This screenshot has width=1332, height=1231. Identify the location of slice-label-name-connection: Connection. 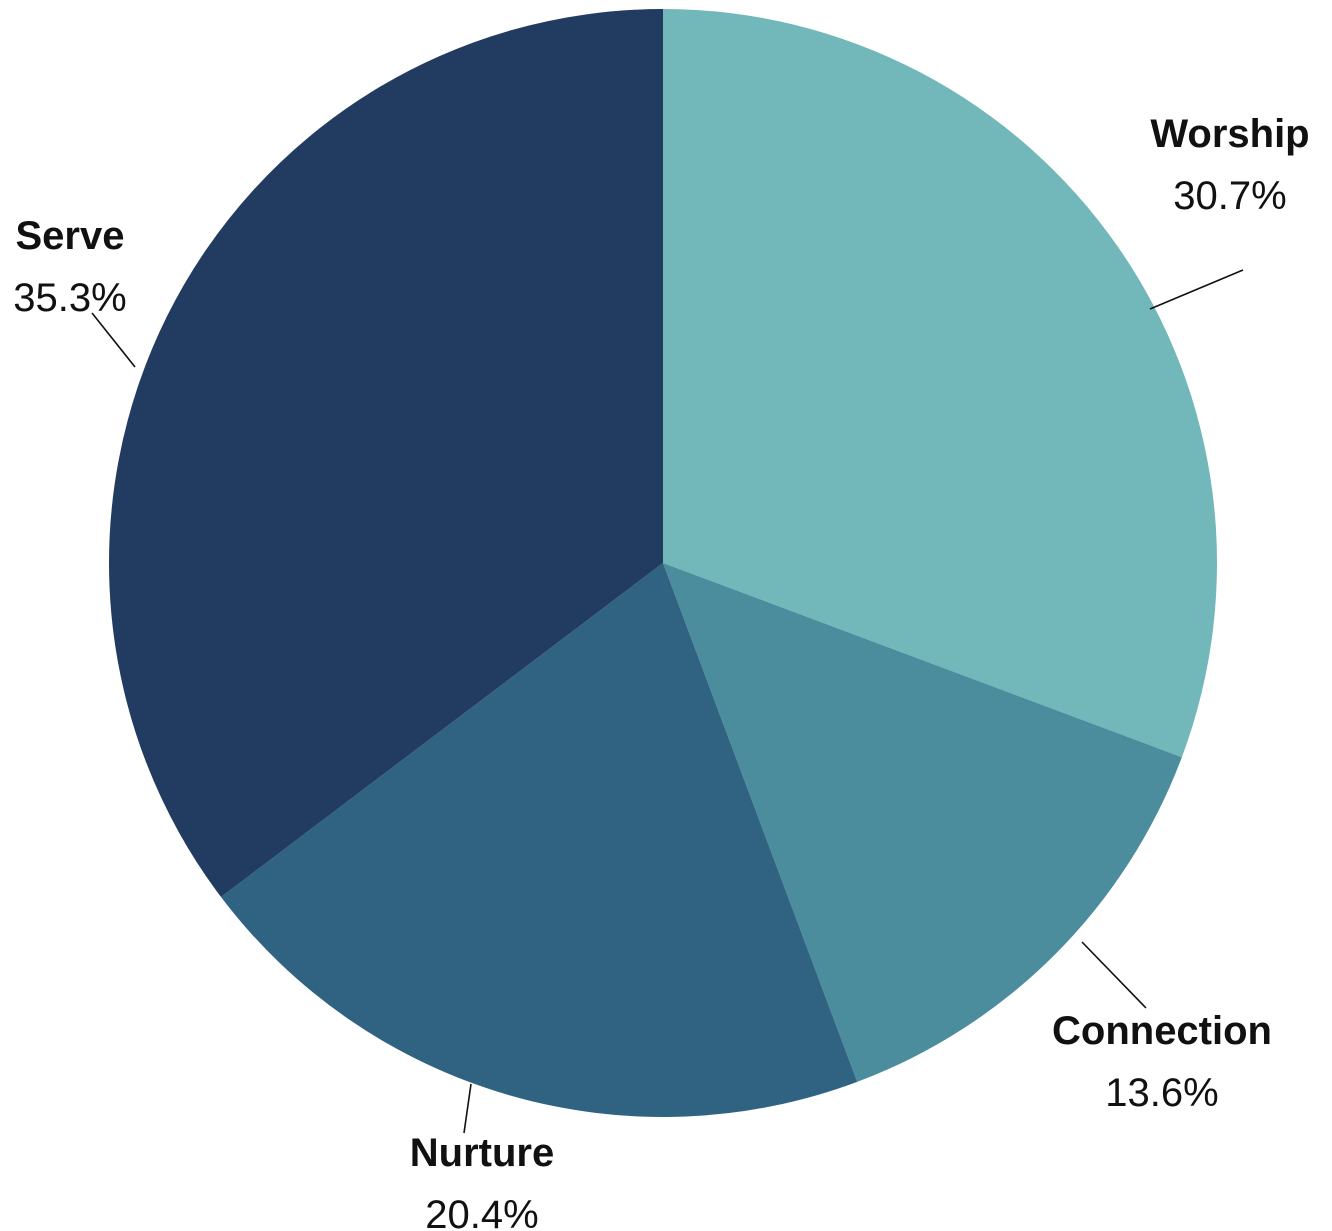
(1162, 1031).